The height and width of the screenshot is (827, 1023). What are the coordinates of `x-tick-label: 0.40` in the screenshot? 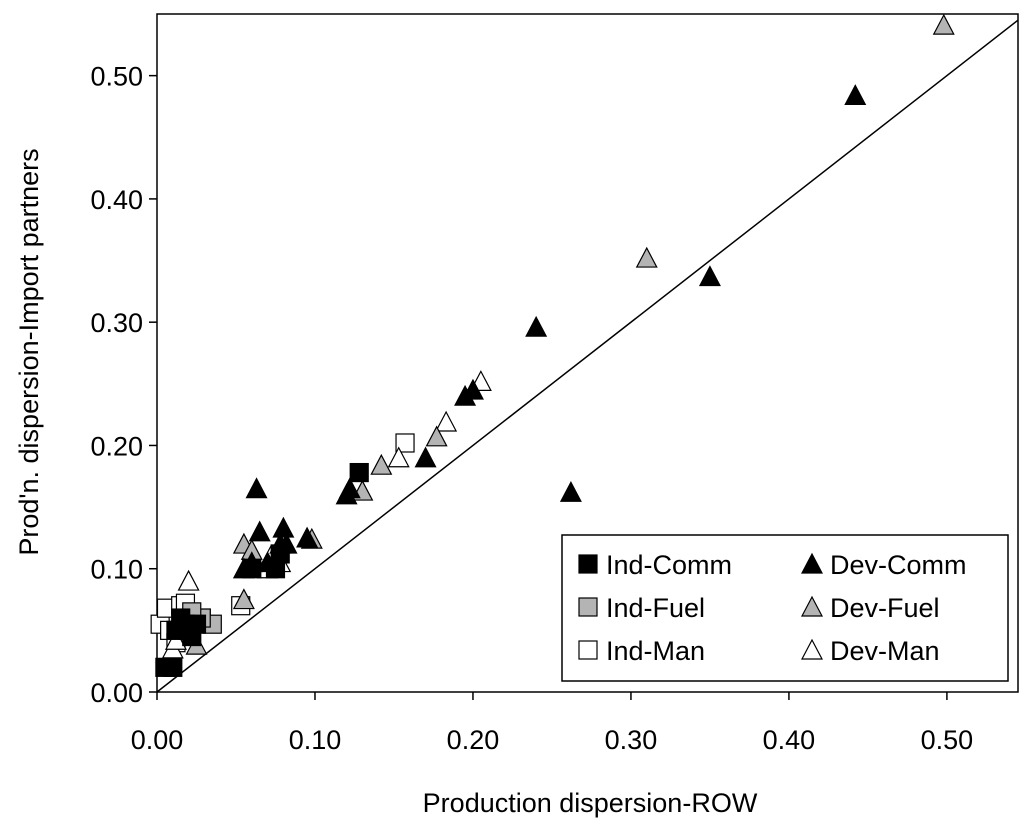 It's located at (789, 740).